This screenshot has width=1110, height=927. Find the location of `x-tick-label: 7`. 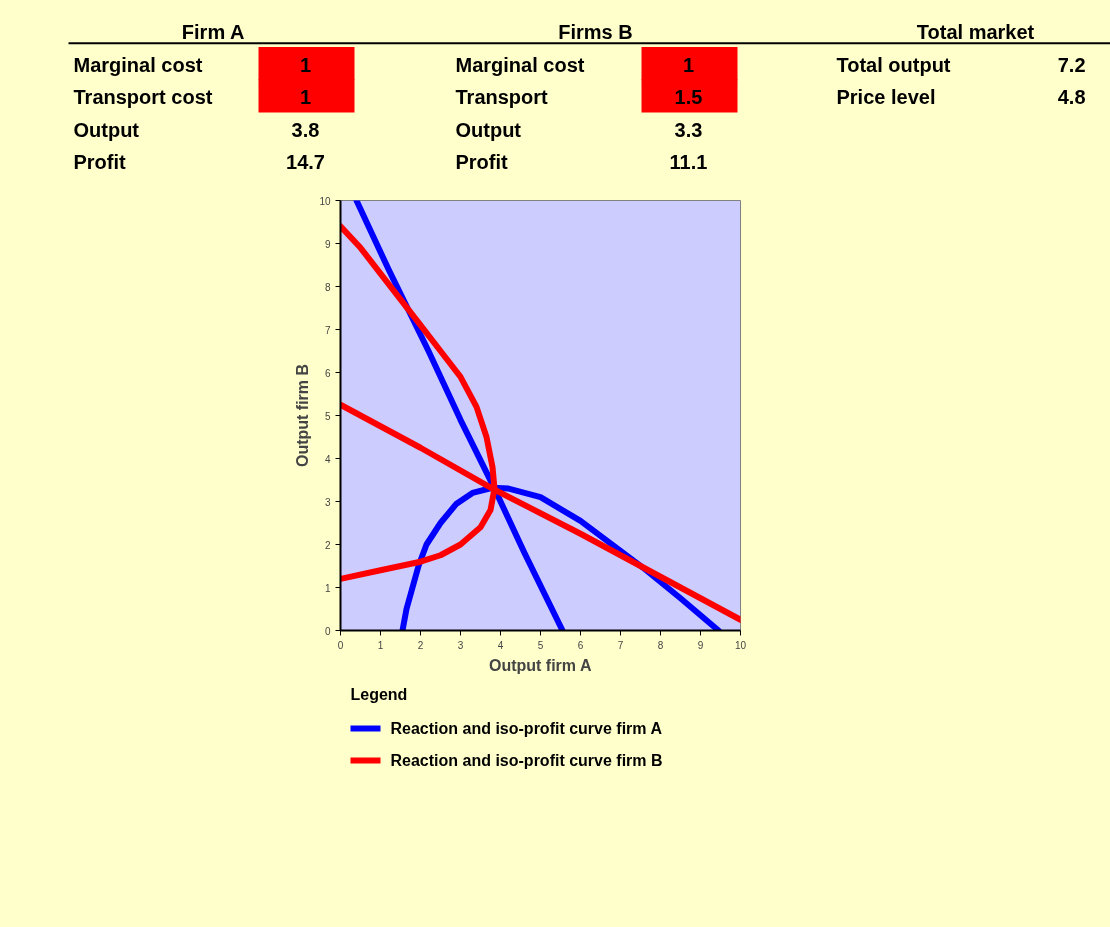

x-tick-label: 7 is located at coordinates (620, 645).